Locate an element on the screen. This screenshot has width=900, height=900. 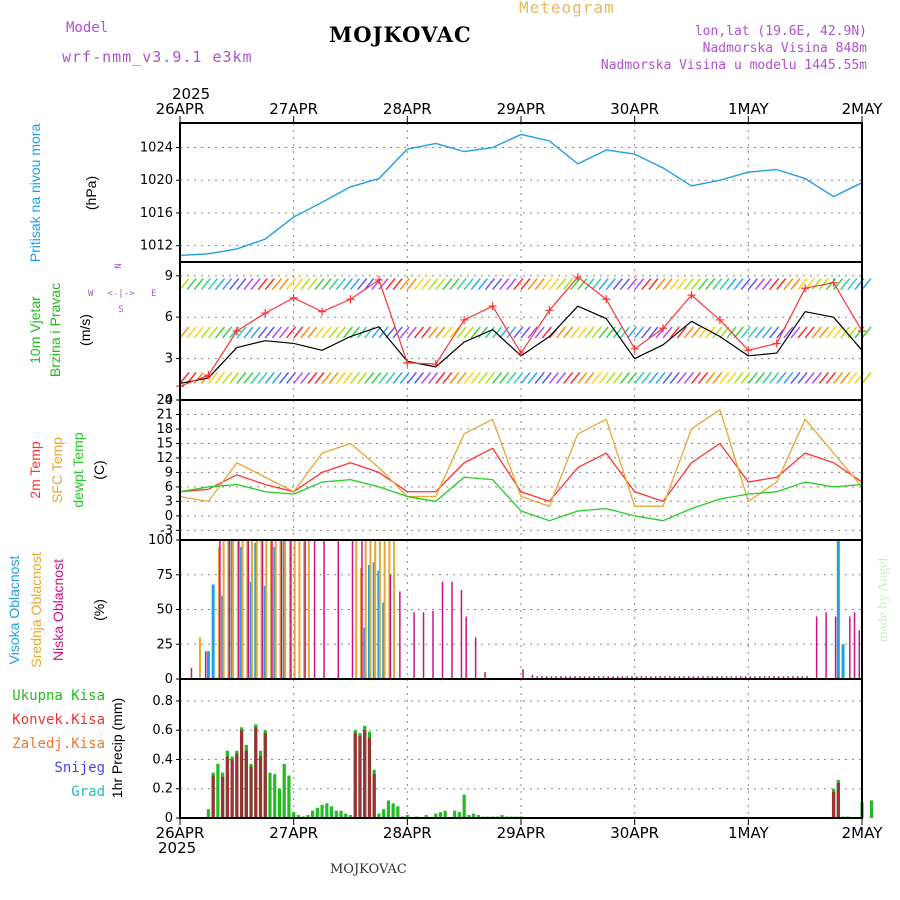
xtick-top-label: 1MAY is located at coordinates (749, 109).